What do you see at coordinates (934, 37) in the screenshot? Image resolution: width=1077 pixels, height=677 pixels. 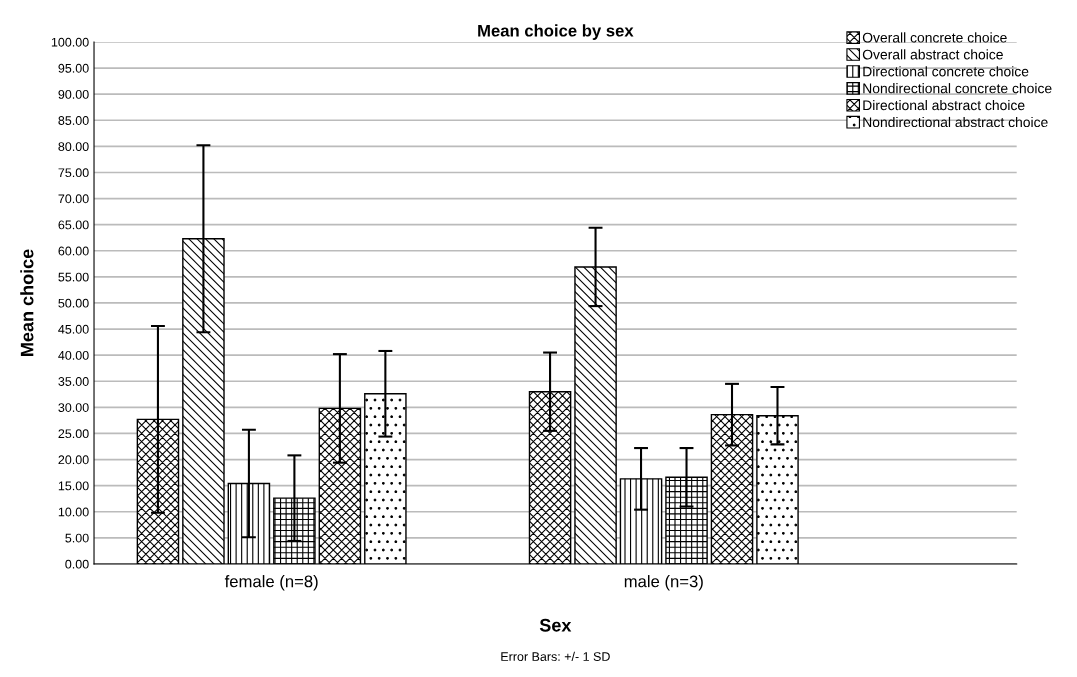 I see `legend-label: Overall concrete choice` at bounding box center [934, 37].